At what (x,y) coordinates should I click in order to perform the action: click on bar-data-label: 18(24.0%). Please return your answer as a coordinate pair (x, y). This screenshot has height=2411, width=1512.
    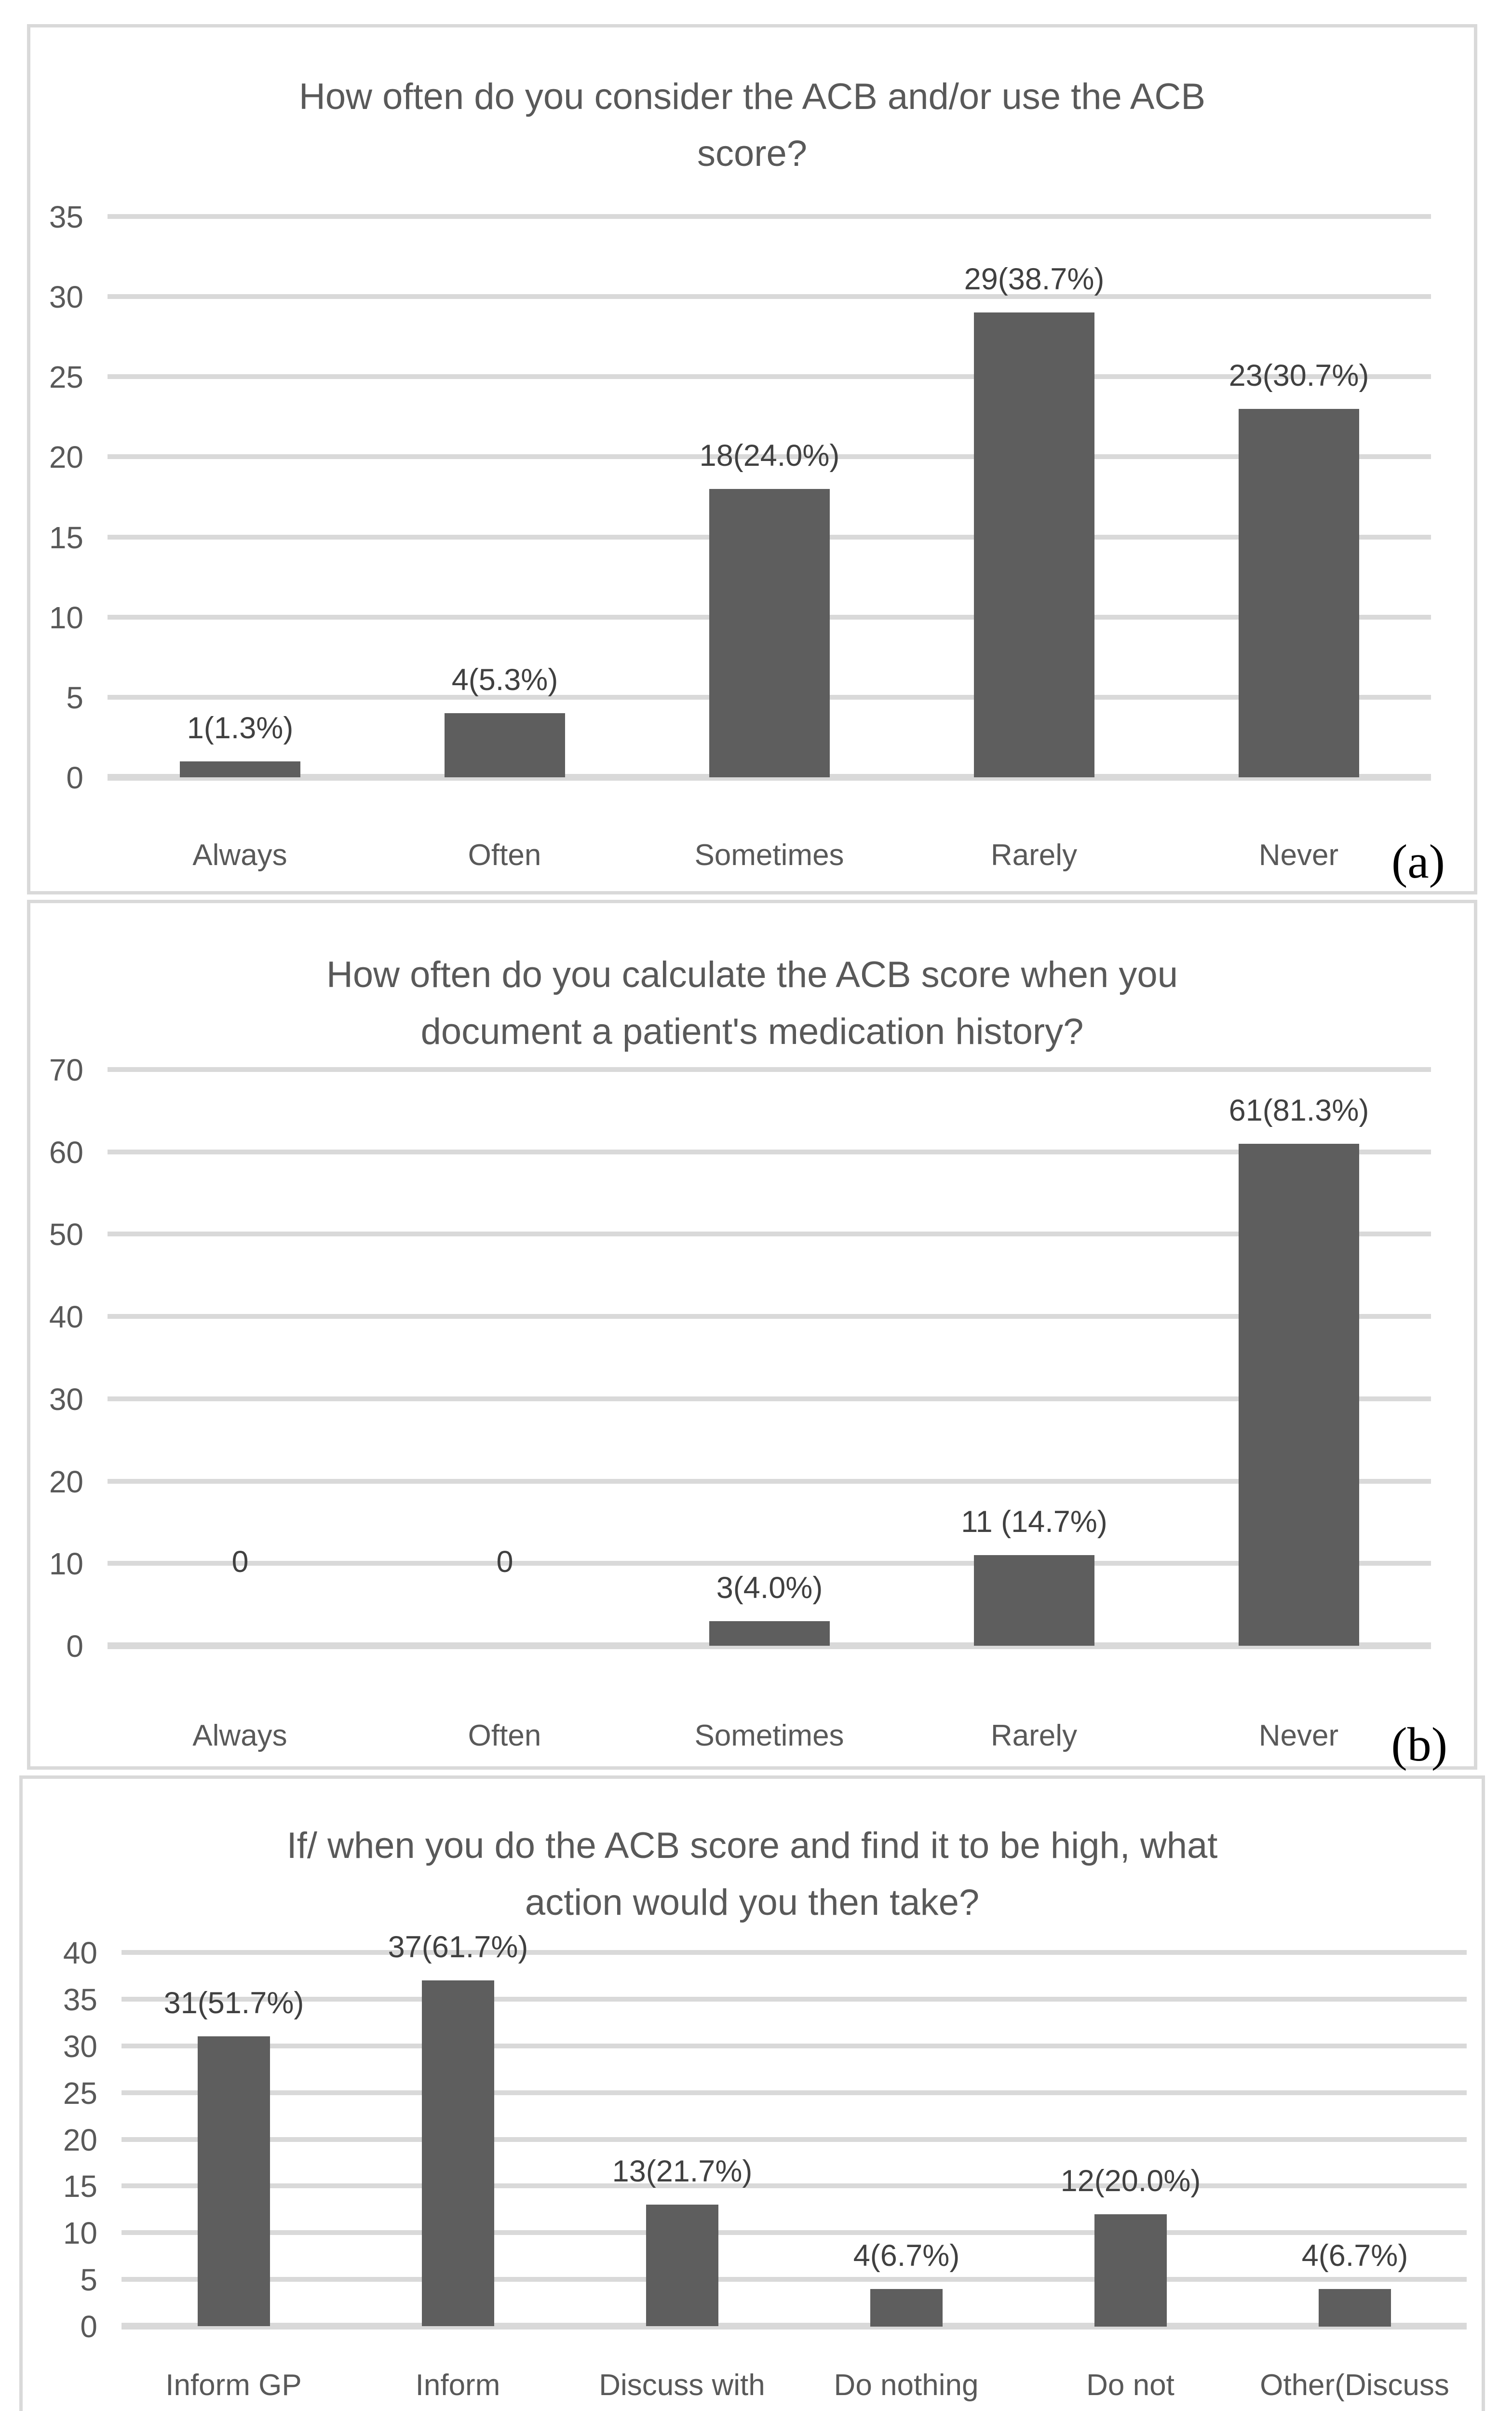
    Looking at the image, I should click on (769, 456).